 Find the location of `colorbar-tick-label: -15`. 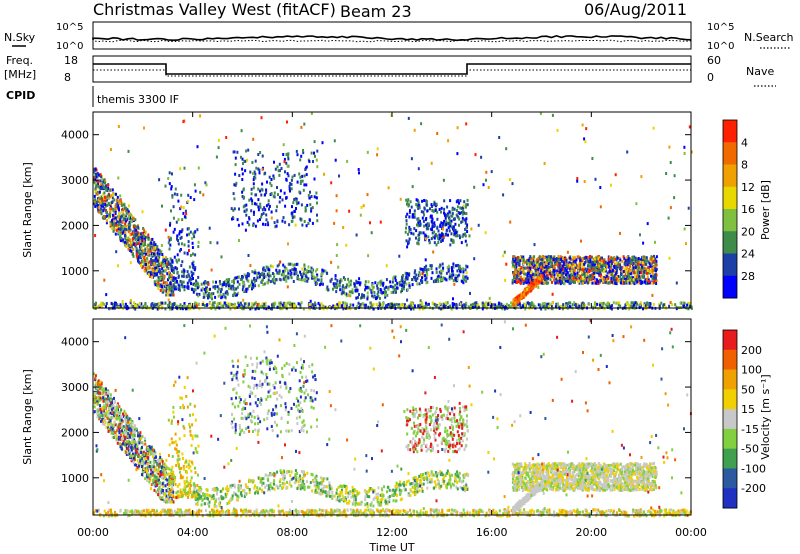

colorbar-tick-label: -15 is located at coordinates (750, 429).